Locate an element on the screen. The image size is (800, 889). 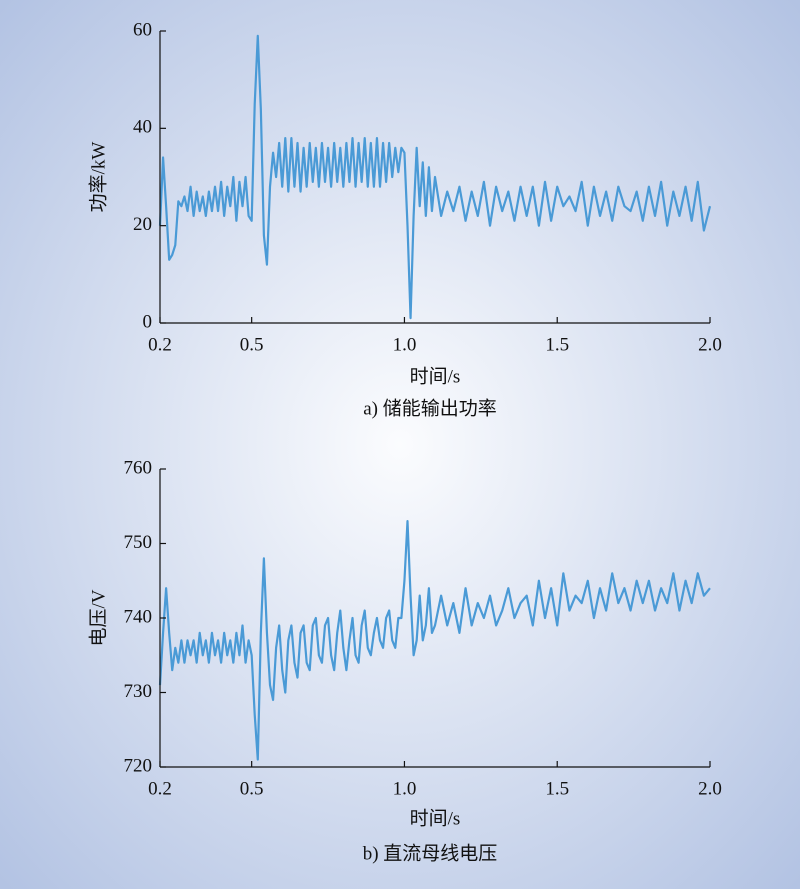
y-tick-label: 60 is located at coordinates (142, 29).